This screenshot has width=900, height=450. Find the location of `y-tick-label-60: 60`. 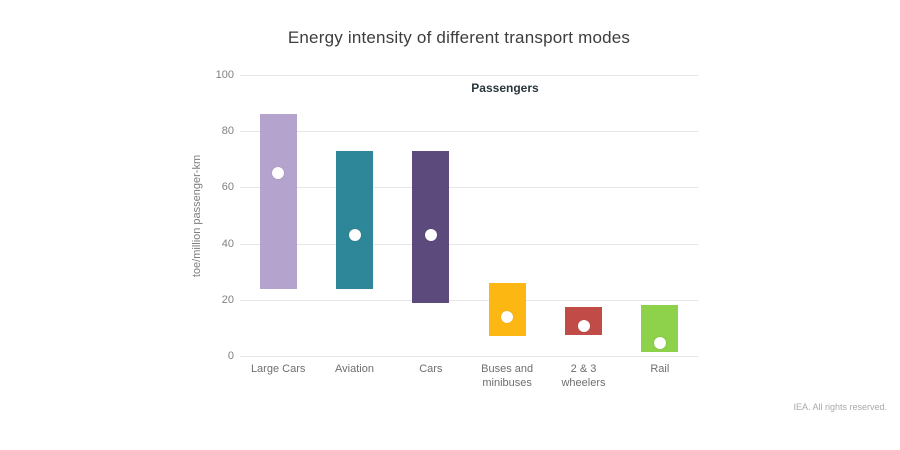

y-tick-label-60: 60 is located at coordinates (227, 187).